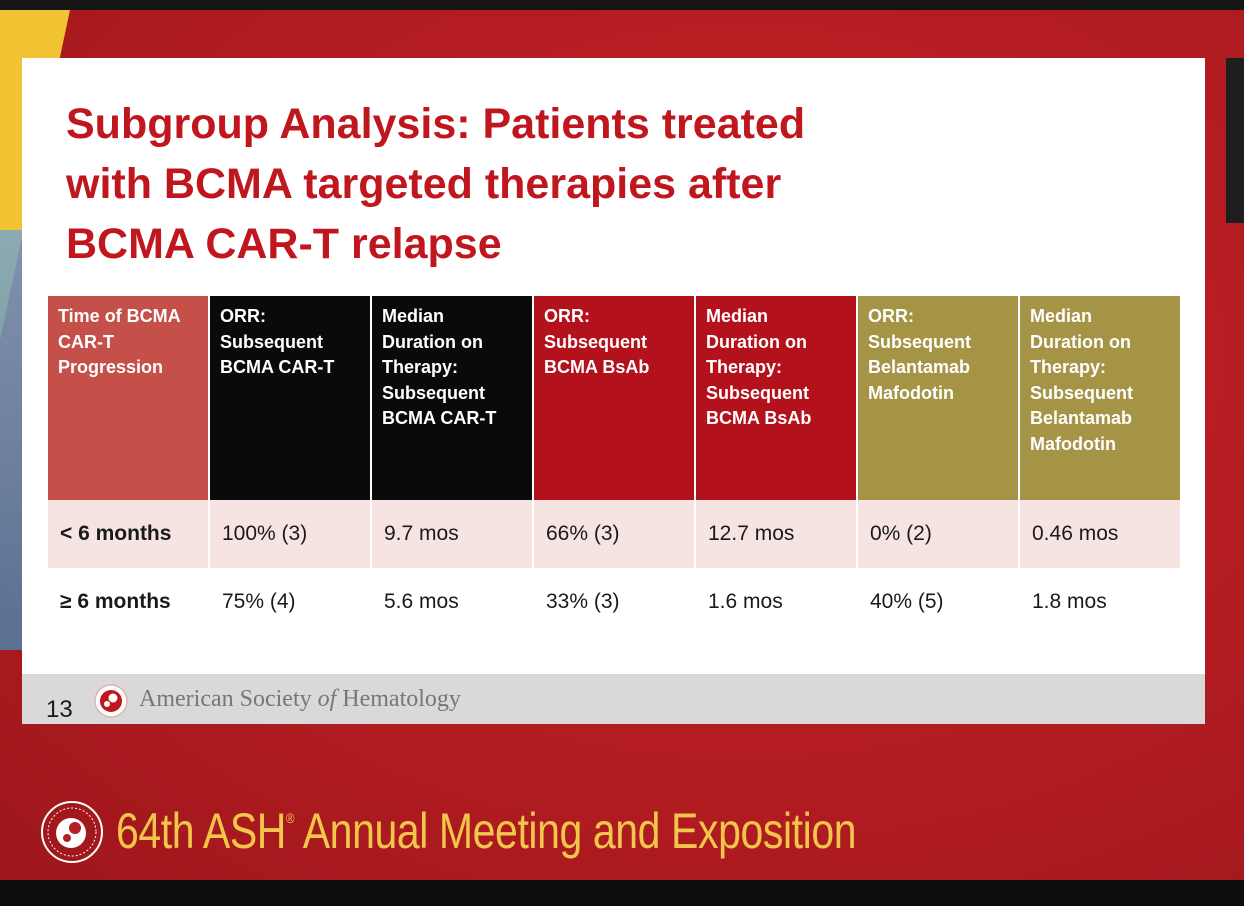 The height and width of the screenshot is (906, 1244). I want to click on table-cell: 66% (3), so click(614, 534).